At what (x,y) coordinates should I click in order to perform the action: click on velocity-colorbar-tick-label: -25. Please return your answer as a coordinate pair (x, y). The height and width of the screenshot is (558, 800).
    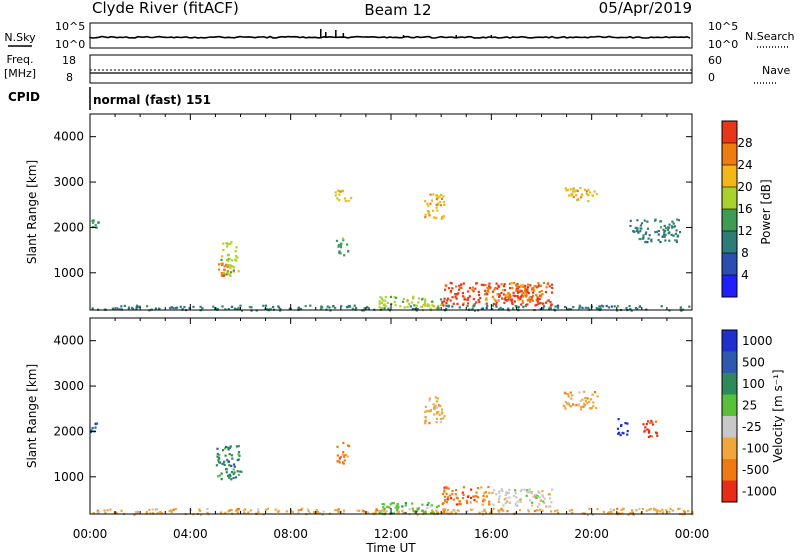
    Looking at the image, I should click on (752, 427).